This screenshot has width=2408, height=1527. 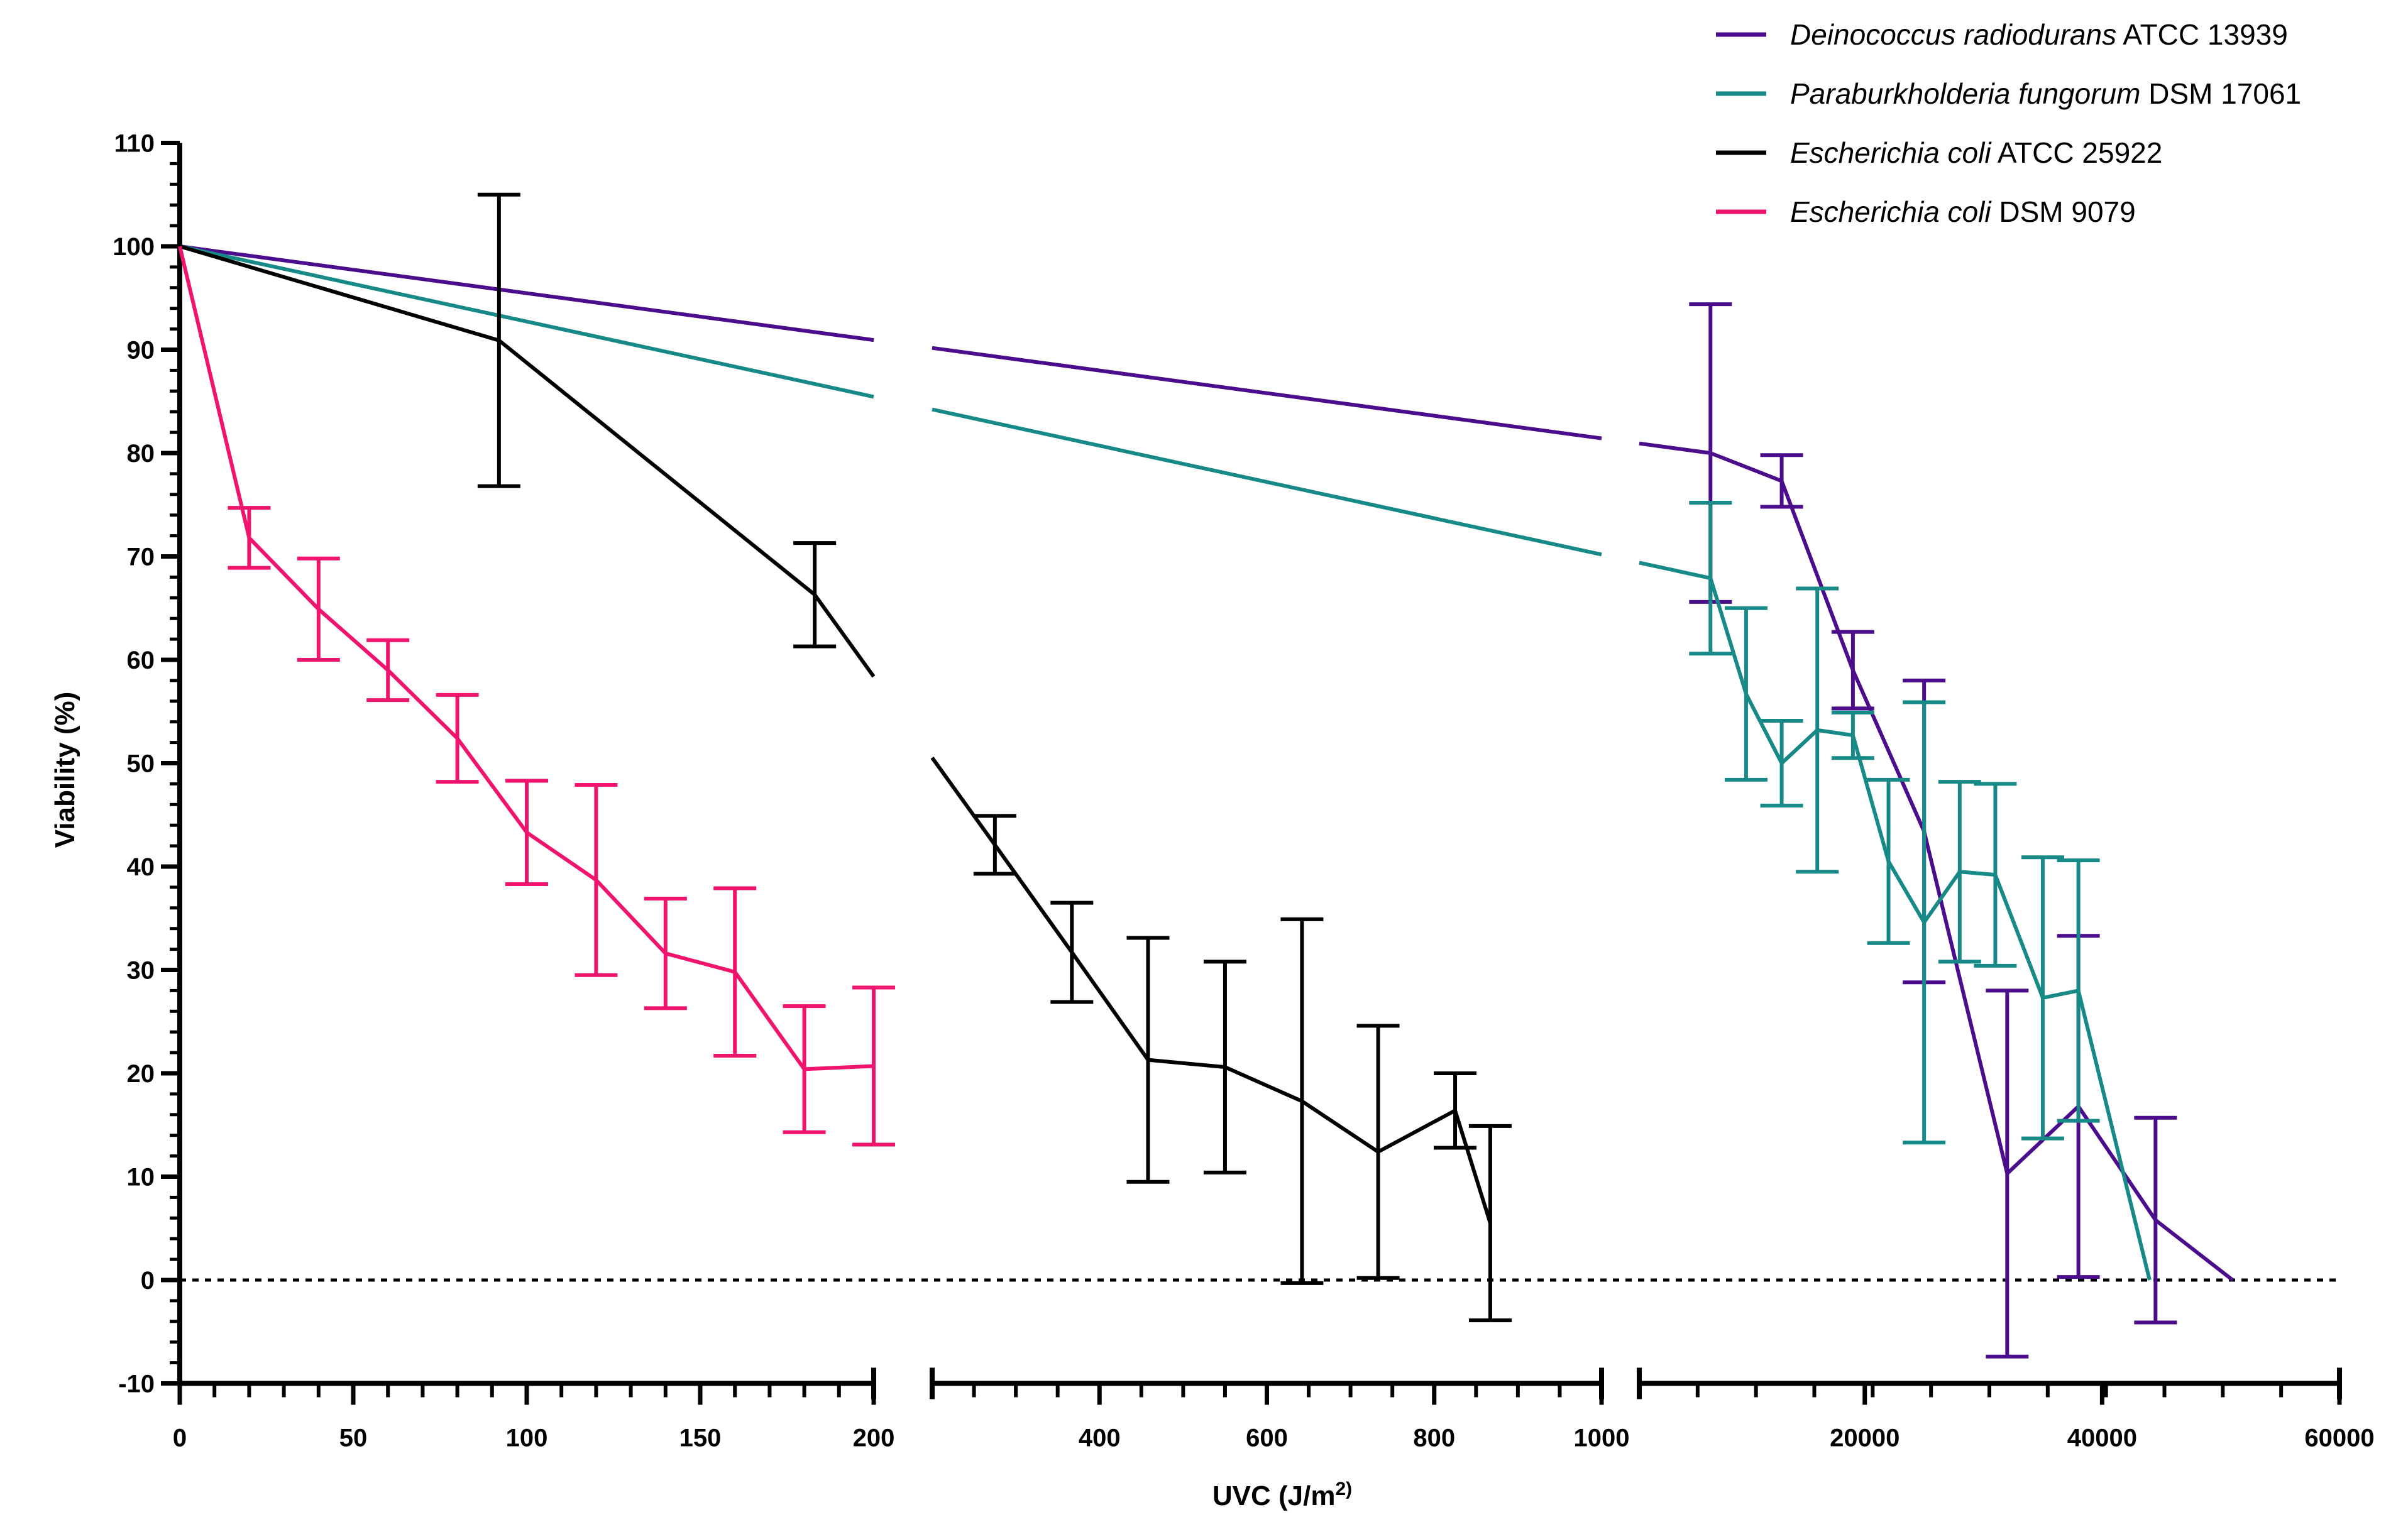 I want to click on x-tick-label: 1000, so click(x=1602, y=1439).